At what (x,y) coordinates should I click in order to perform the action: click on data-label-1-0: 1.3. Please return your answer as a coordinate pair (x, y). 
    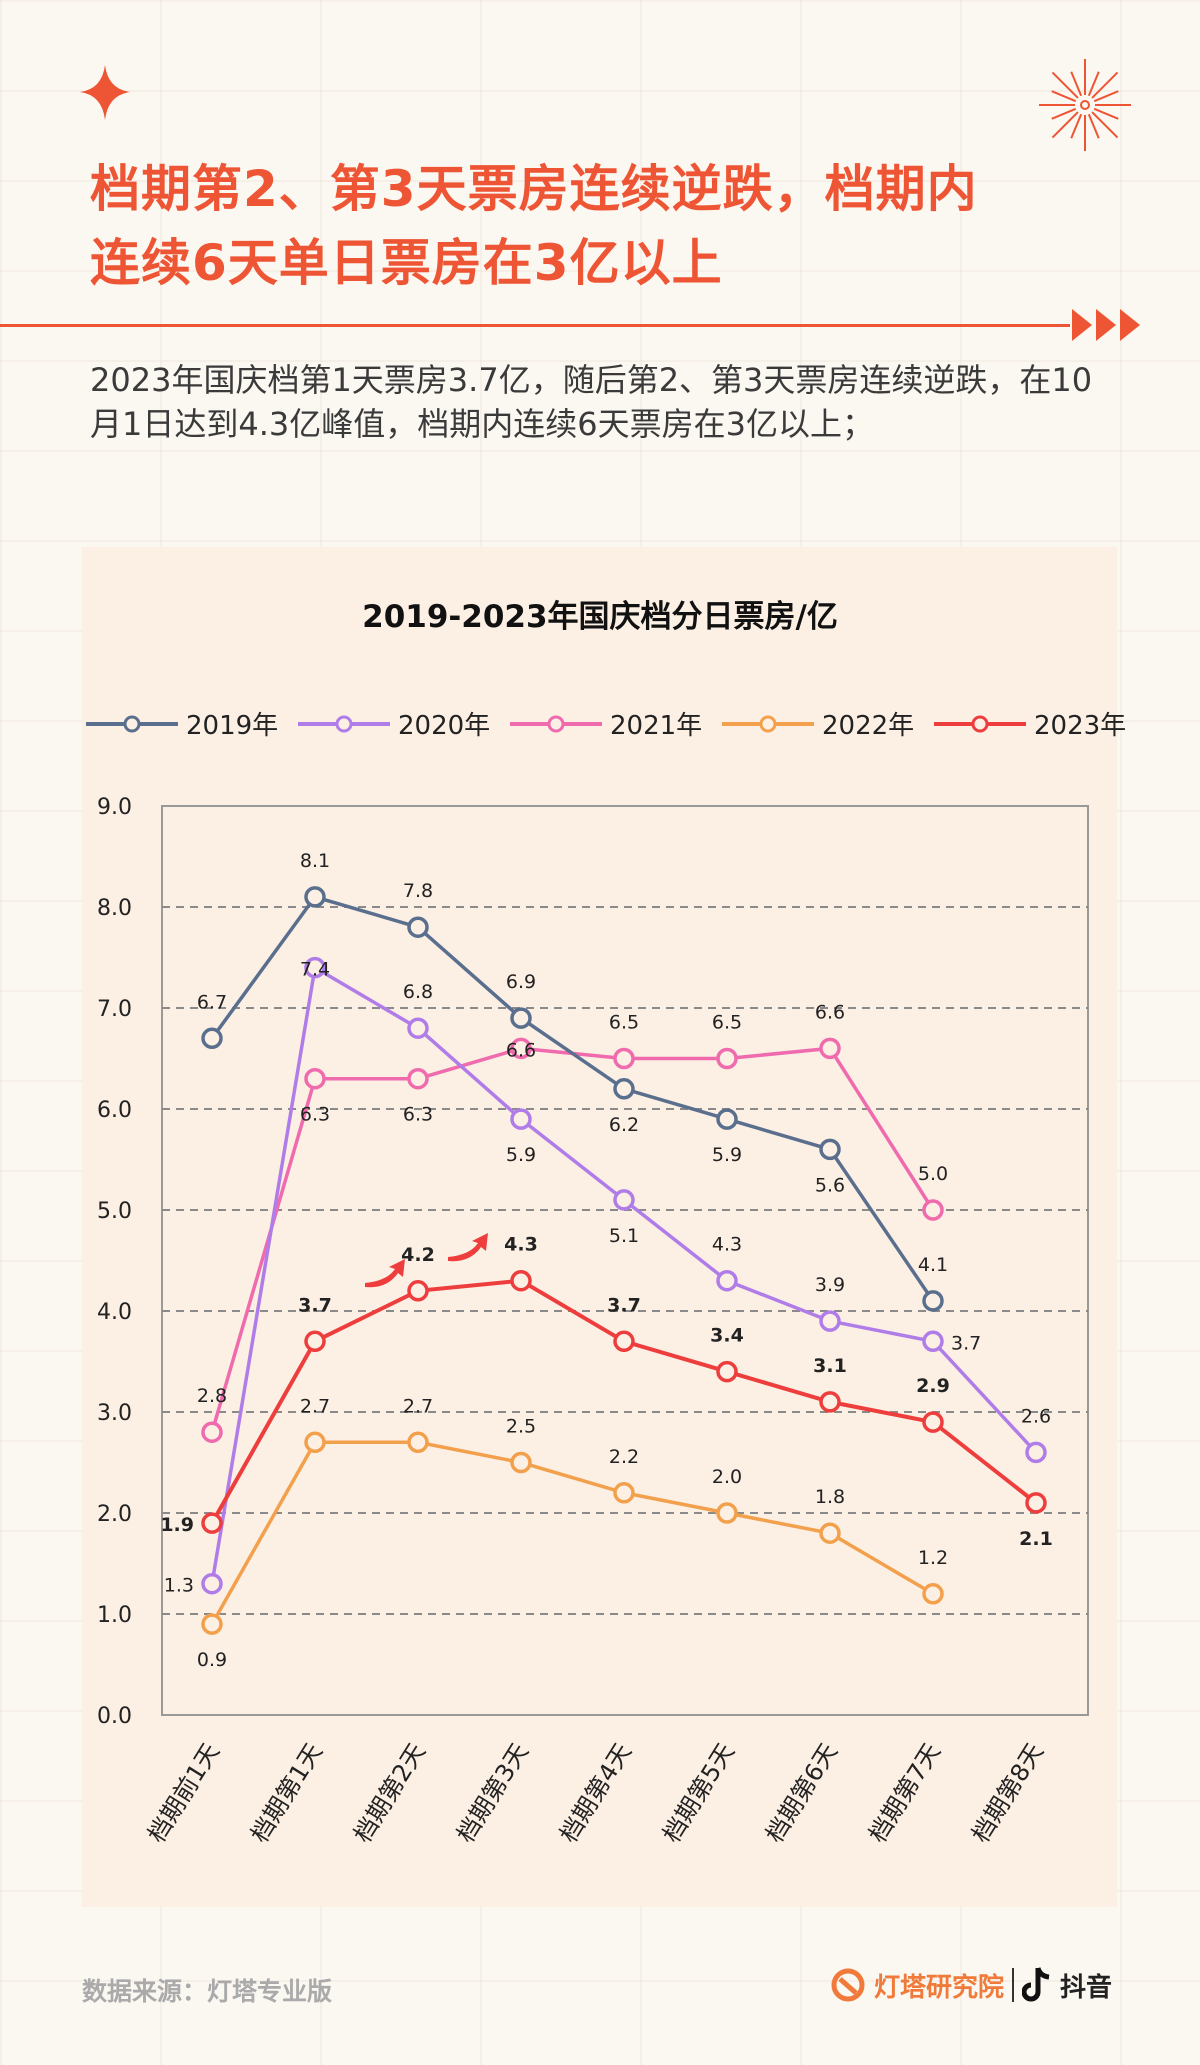
    Looking at the image, I should click on (179, 1586).